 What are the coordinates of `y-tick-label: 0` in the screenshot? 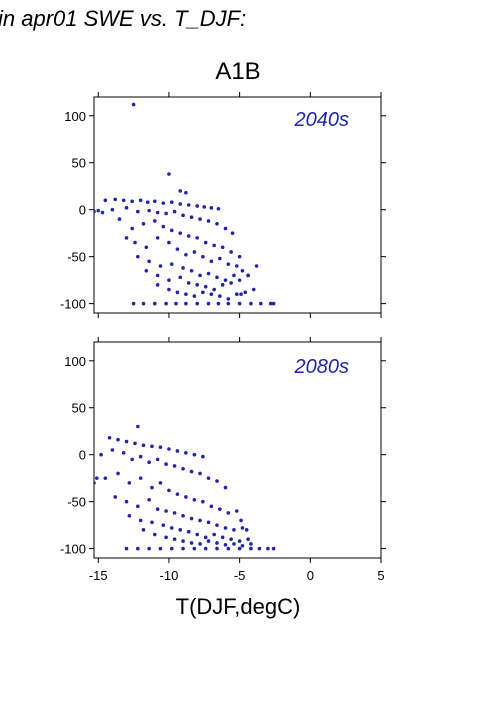 It's located at (82, 455).